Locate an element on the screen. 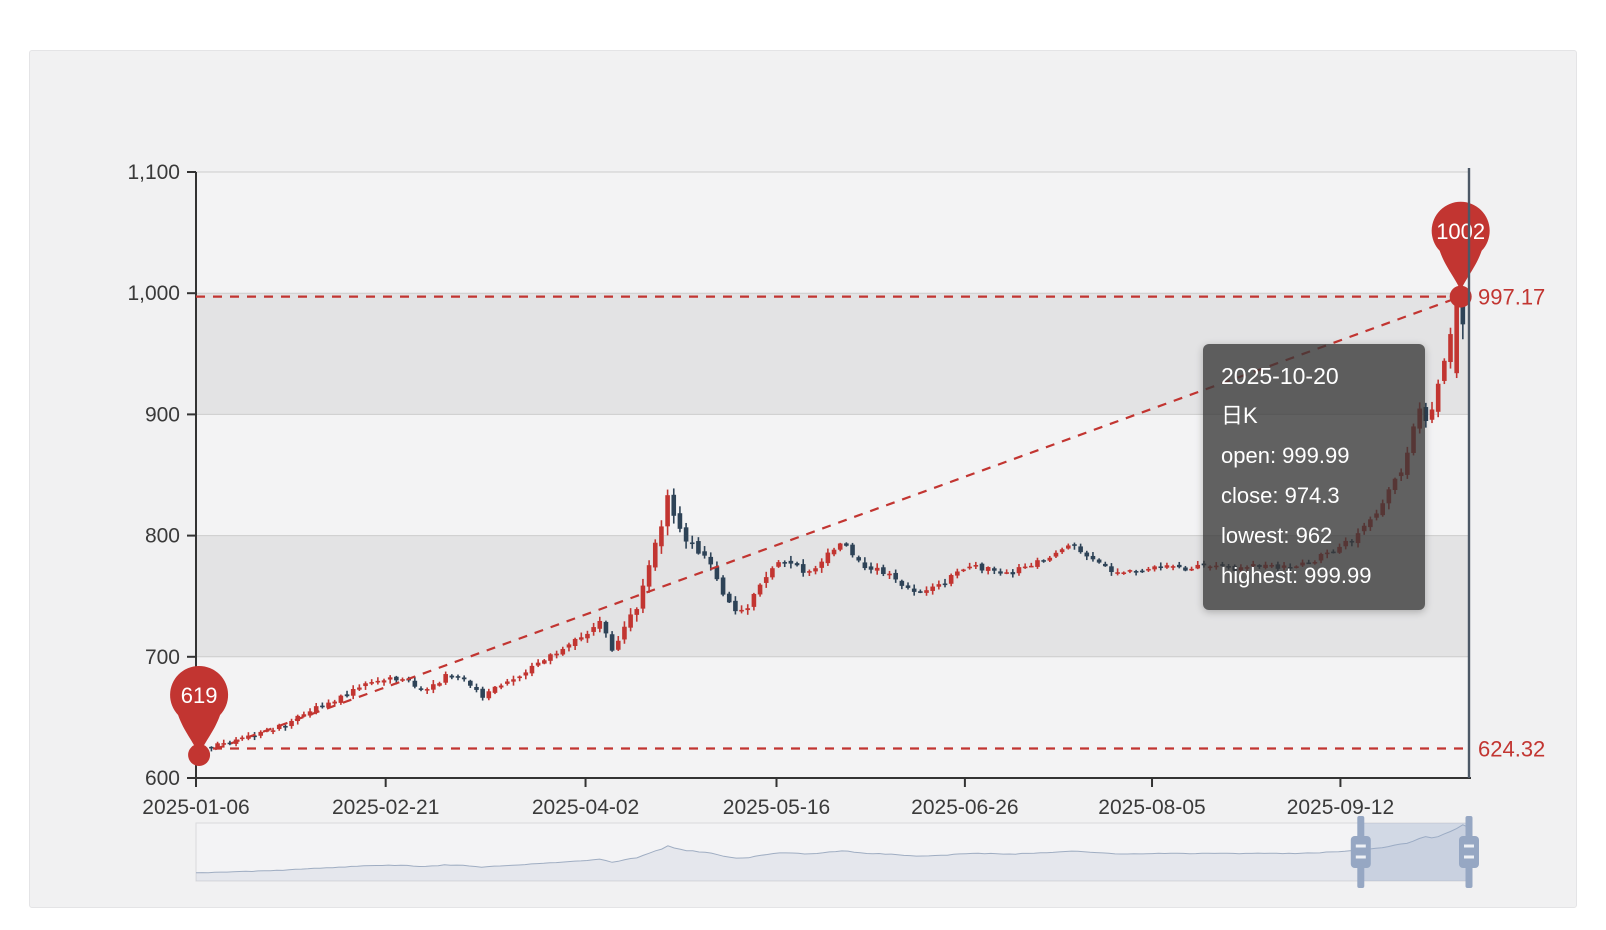 This screenshot has width=1606, height=930. datazoom-handle-left-grip is located at coordinates (1360, 852).